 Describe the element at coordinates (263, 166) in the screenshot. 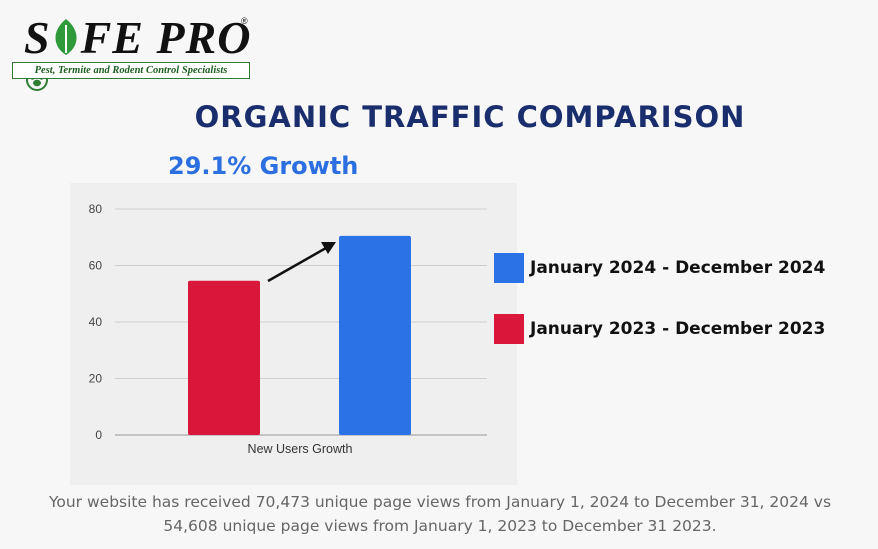

I see `growth-label: 29.1% Growth` at that location.